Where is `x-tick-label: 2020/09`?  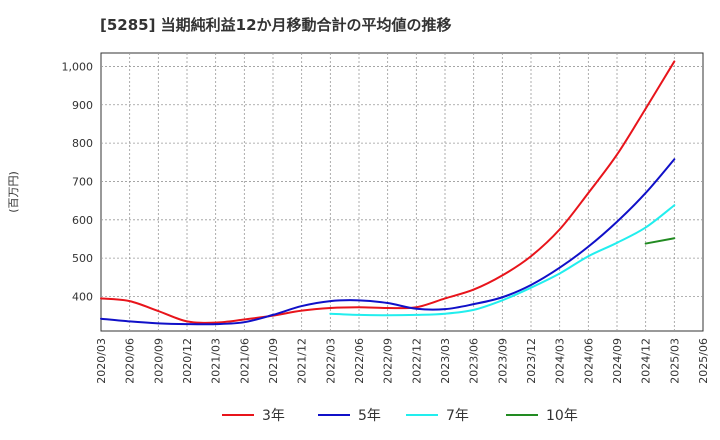
x-tick-label: 2020/09 is located at coordinates (158, 361).